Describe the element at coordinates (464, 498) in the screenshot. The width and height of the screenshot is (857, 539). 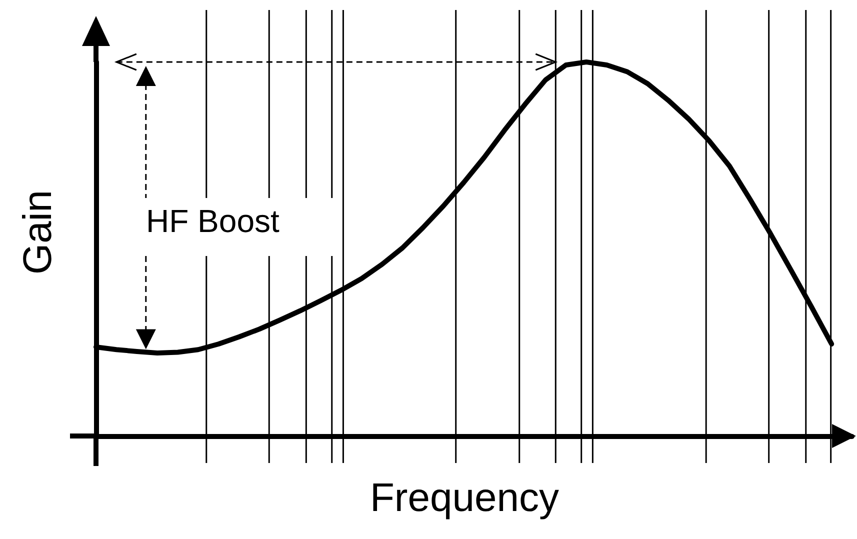
I see `x-axis-title: Frequency` at that location.